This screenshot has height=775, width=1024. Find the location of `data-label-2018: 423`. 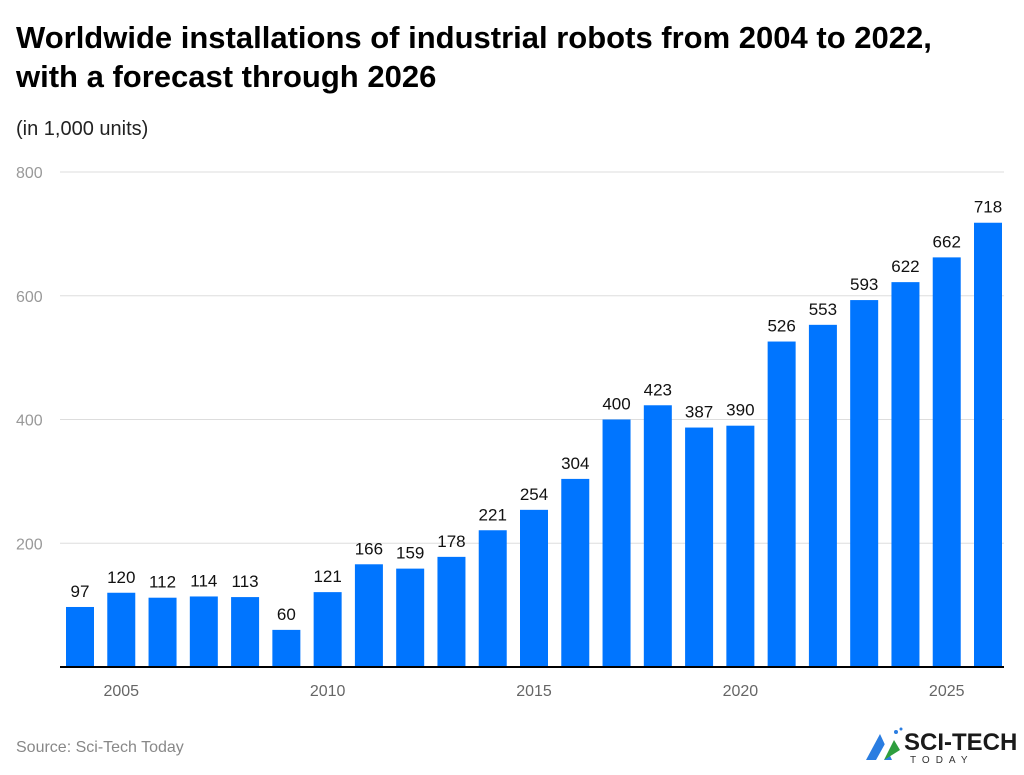

data-label-2018: 423 is located at coordinates (658, 389).